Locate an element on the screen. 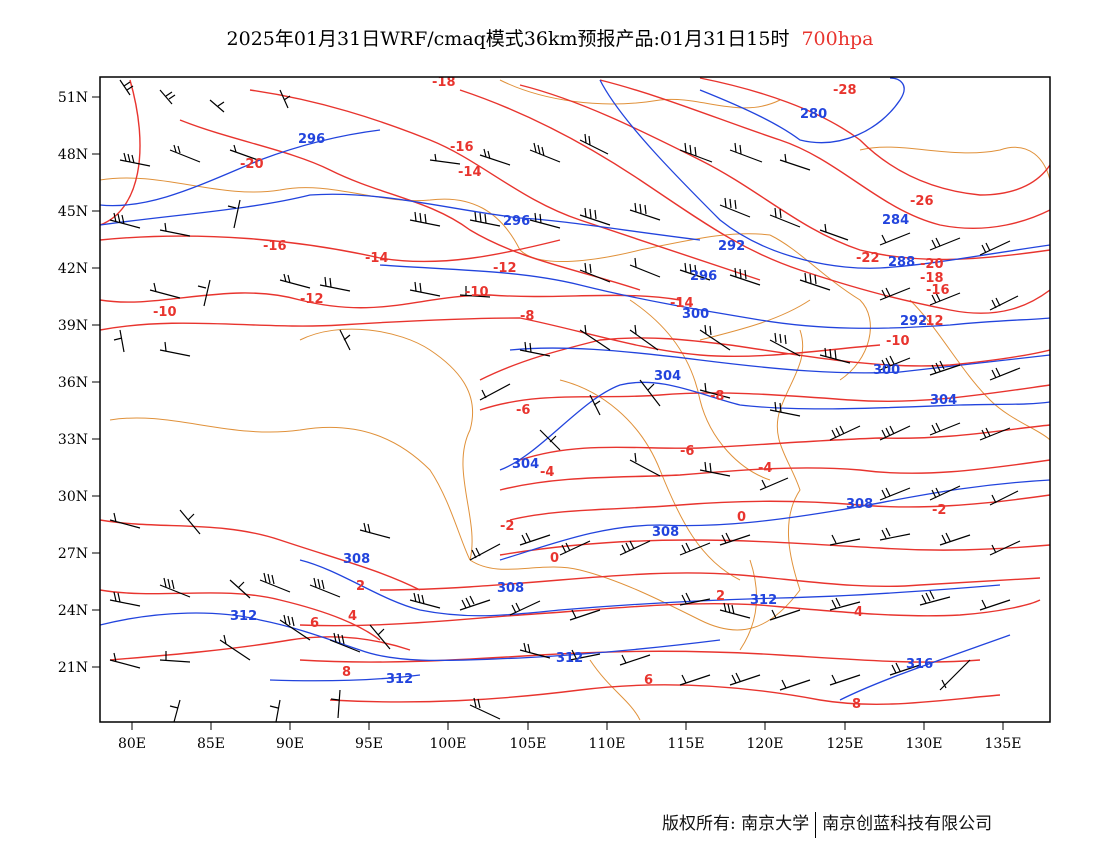  copyright-left: 版权所有: 南京大学 is located at coordinates (736, 824).